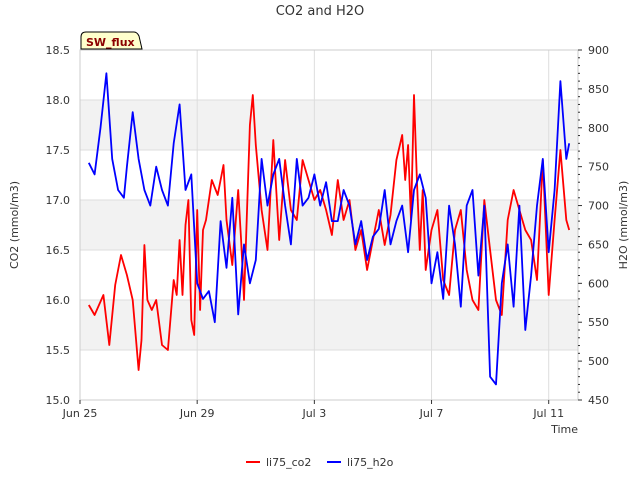 This screenshot has width=640, height=480. Describe the element at coordinates (370, 462) in the screenshot. I see `legend-label-h2o: li75_h2o` at that location.